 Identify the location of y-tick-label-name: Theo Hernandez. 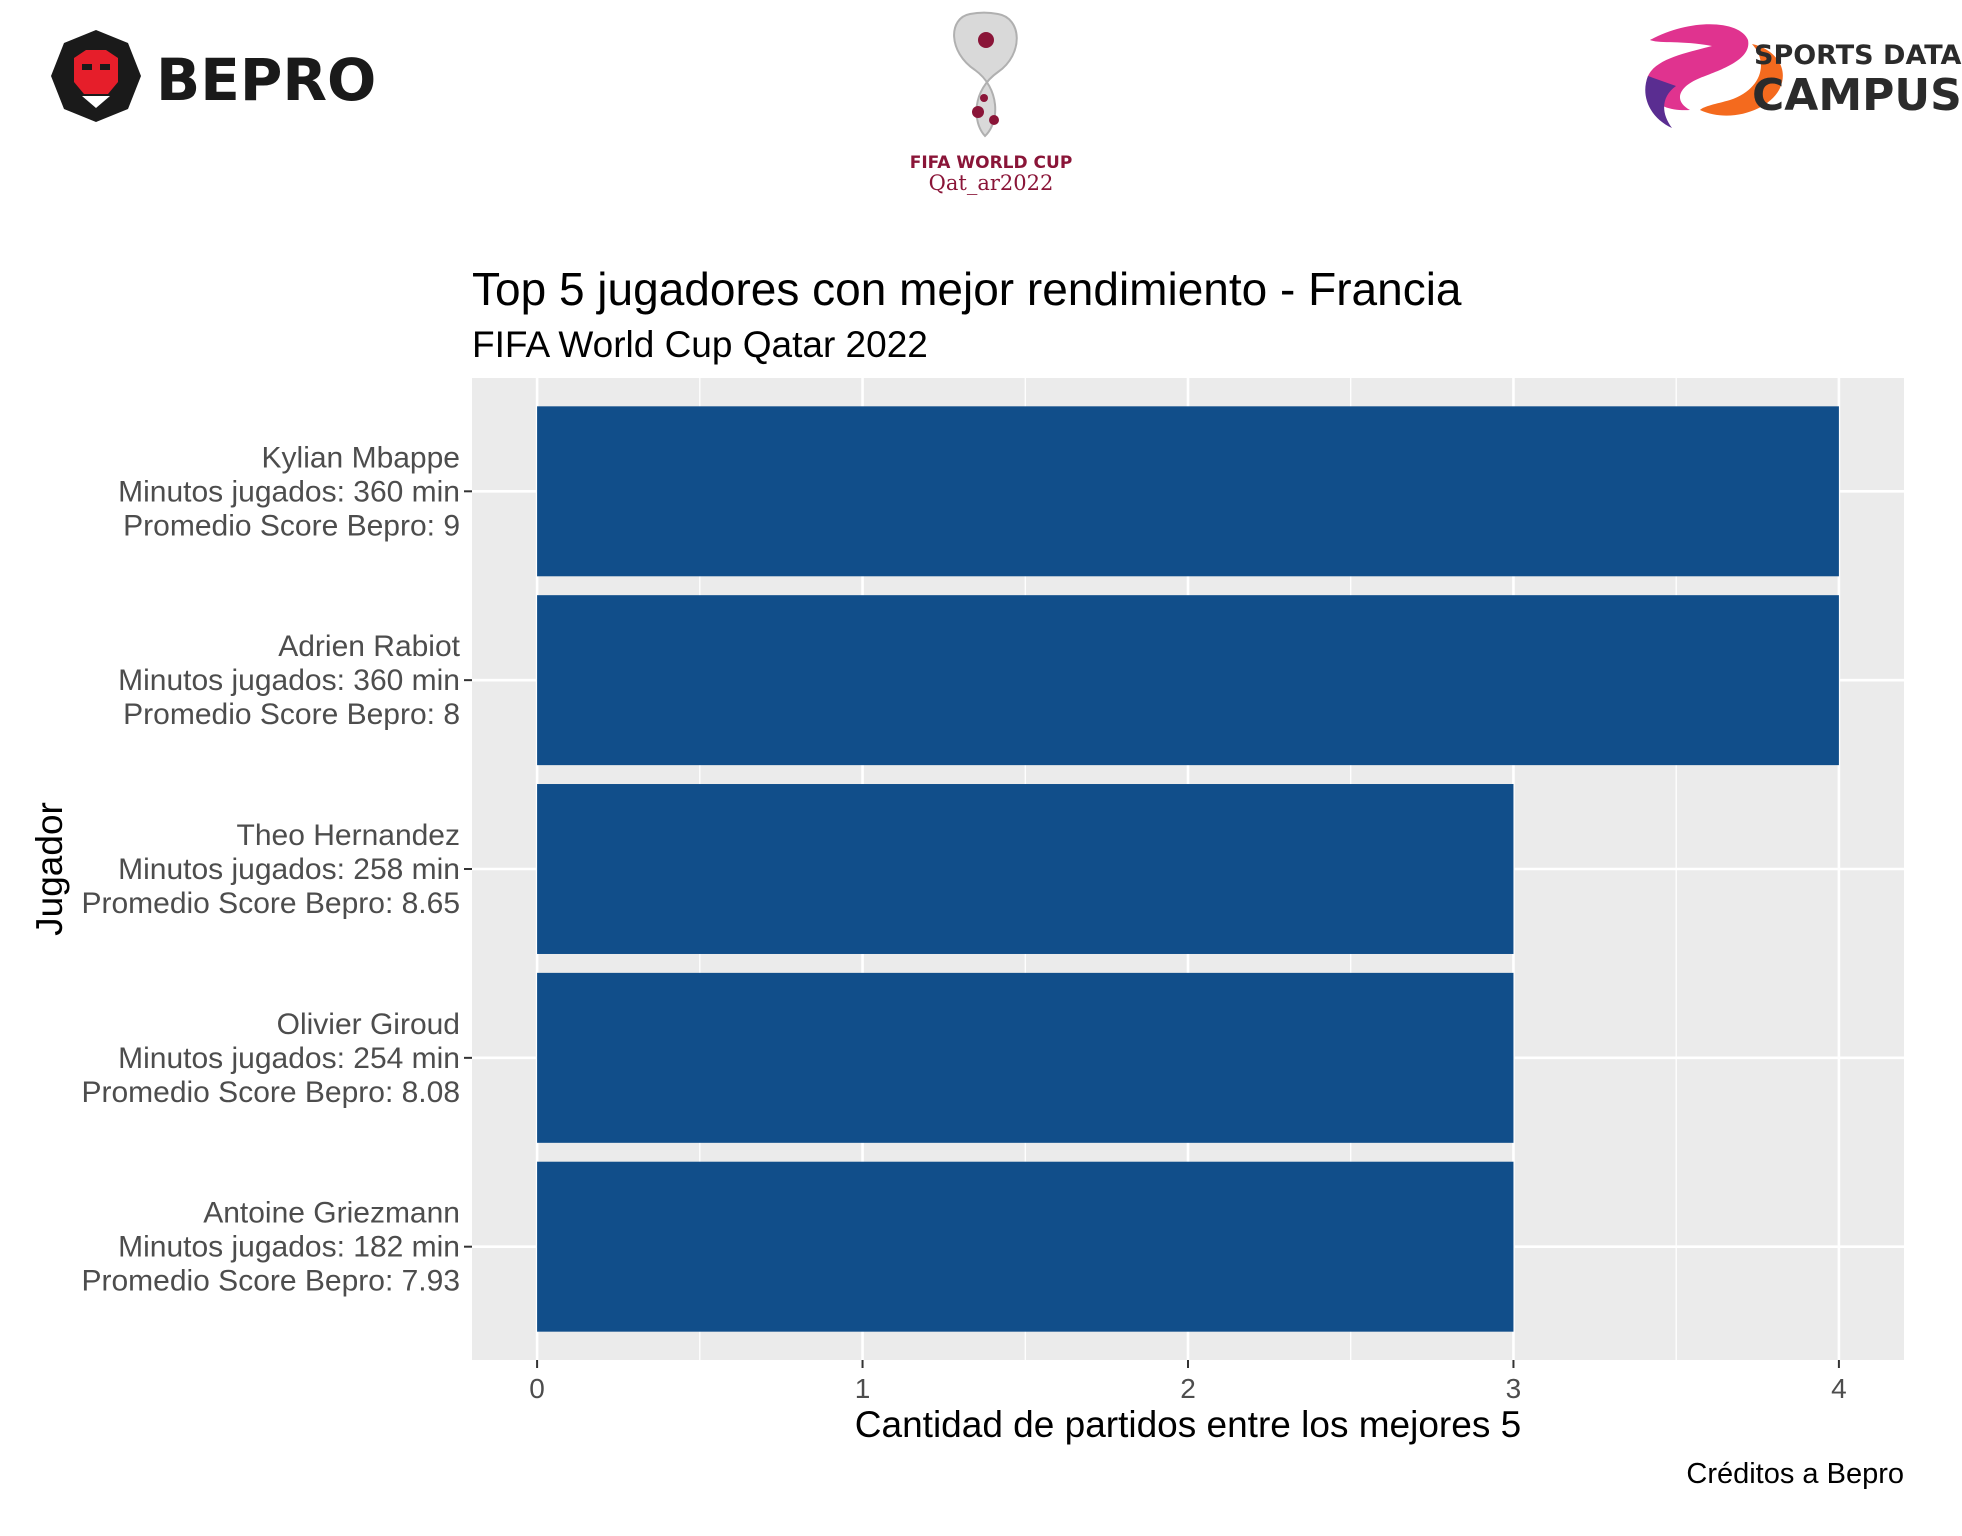
(348, 835).